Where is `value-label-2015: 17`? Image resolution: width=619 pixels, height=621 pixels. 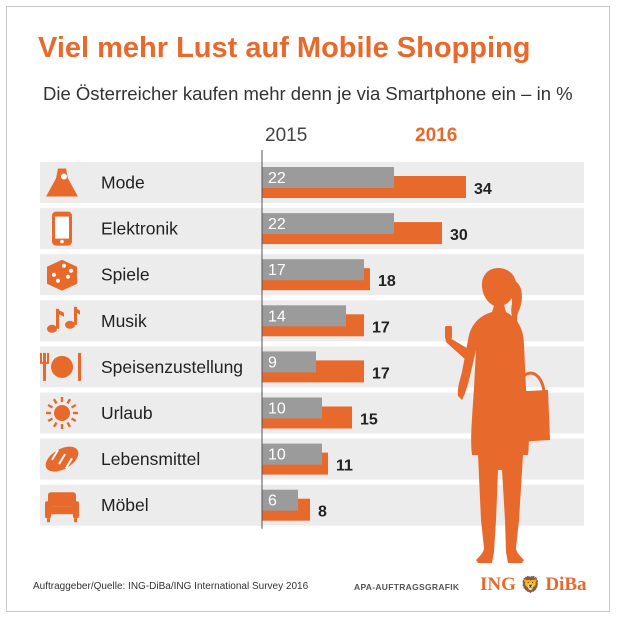
value-label-2015: 17 is located at coordinates (277, 270).